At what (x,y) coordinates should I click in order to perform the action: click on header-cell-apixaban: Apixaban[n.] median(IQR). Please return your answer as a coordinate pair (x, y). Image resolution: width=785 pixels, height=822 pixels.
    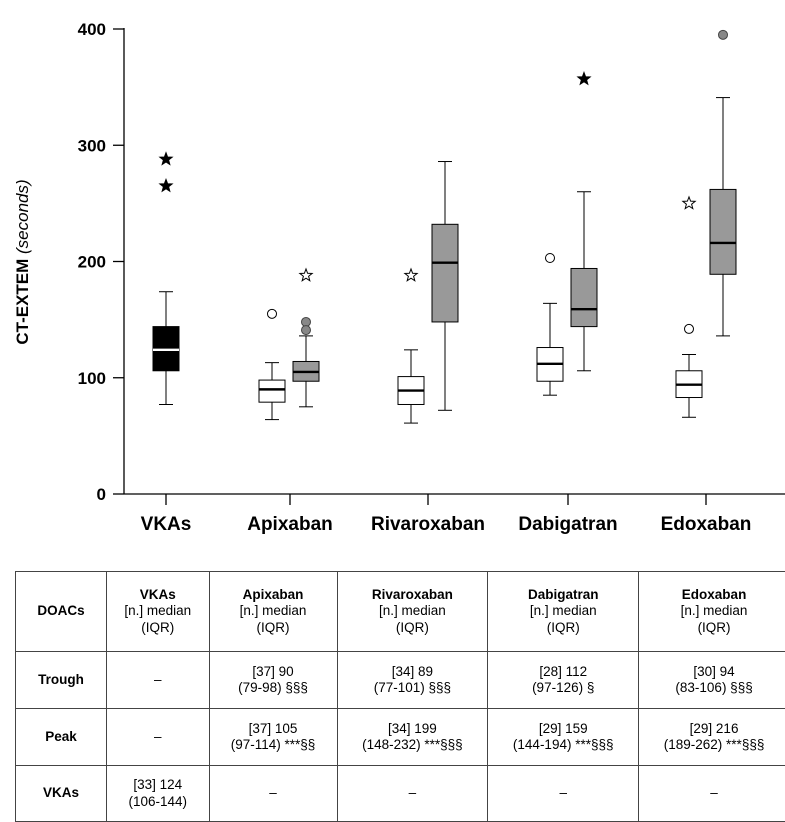
    Looking at the image, I should click on (273, 612).